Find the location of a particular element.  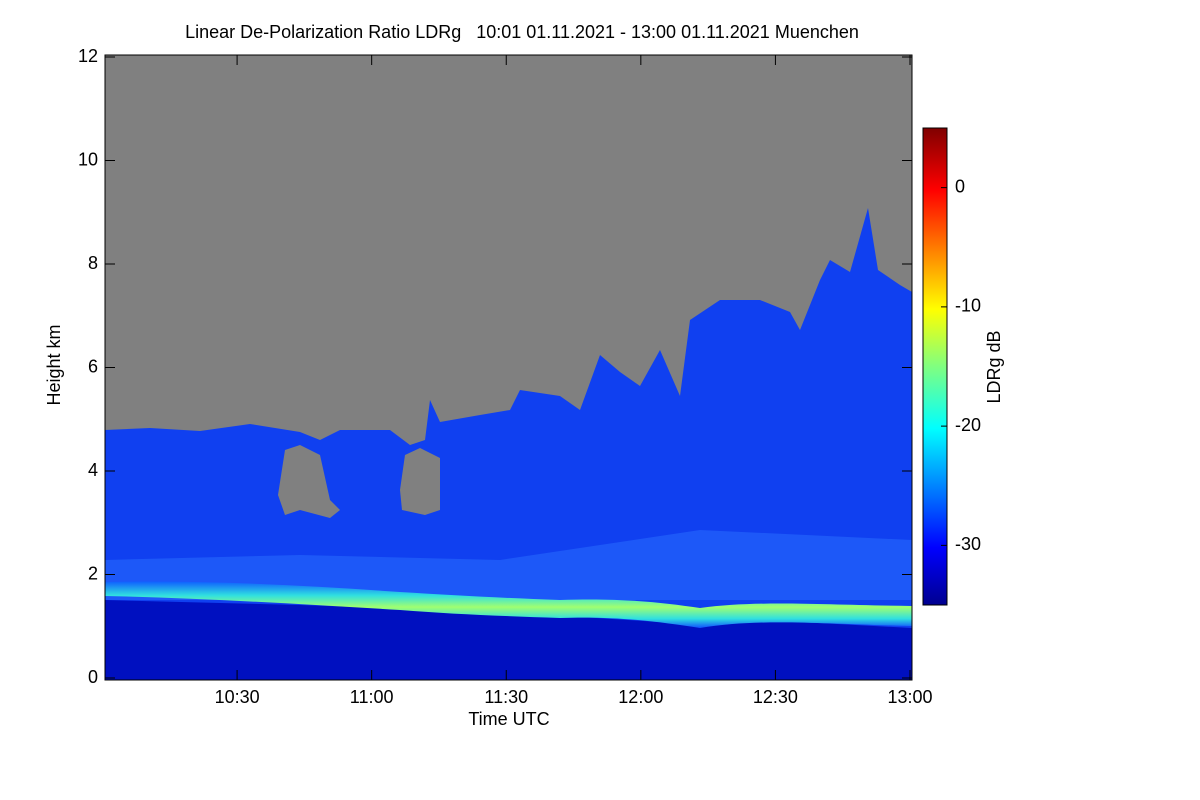

y-tick-label: 12 is located at coordinates (88, 56).